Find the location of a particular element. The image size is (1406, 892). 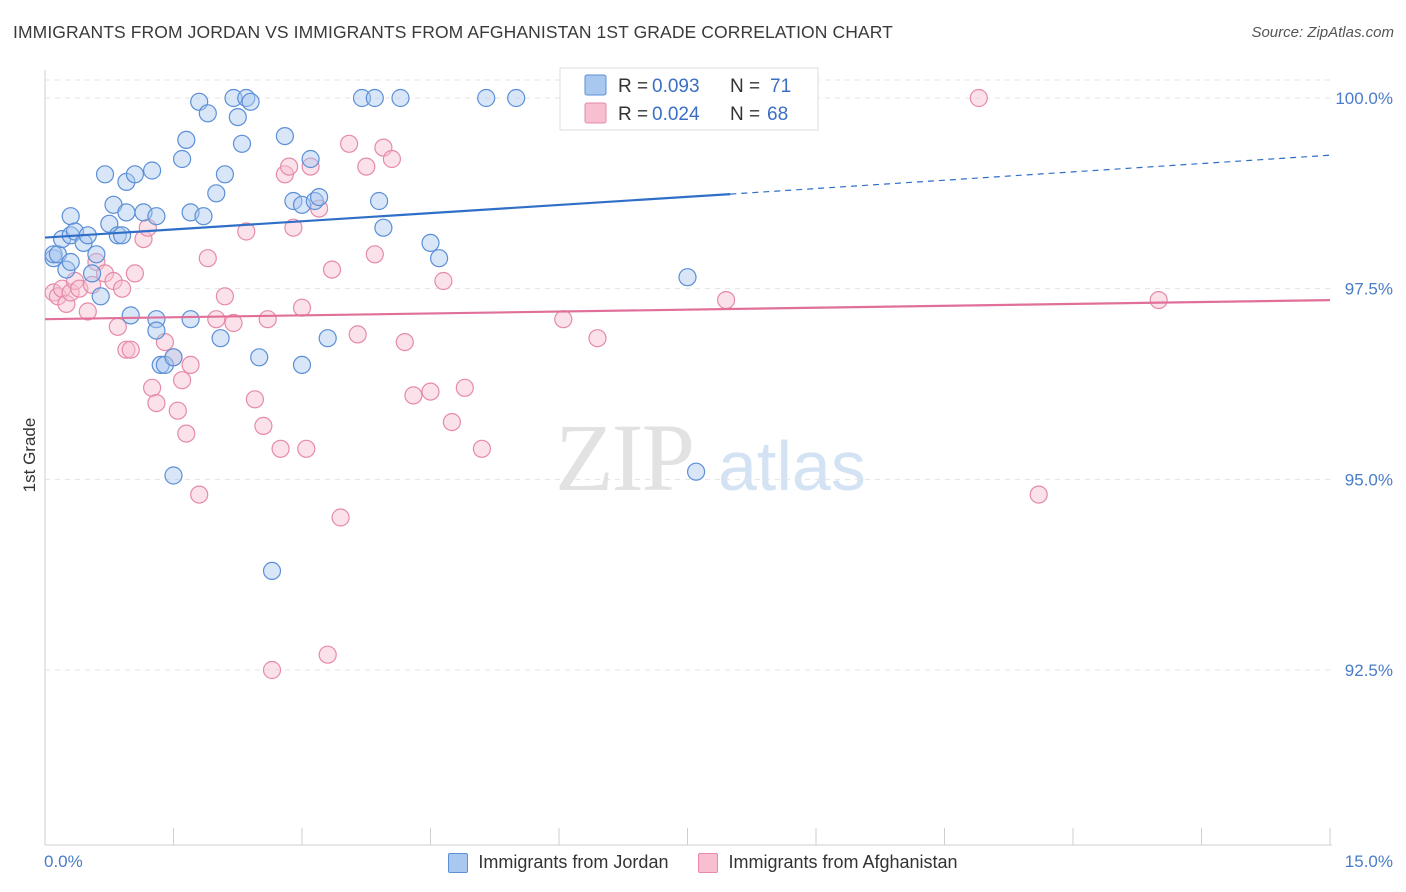

stats-n-value-jordan: 71 is located at coordinates (780, 86).